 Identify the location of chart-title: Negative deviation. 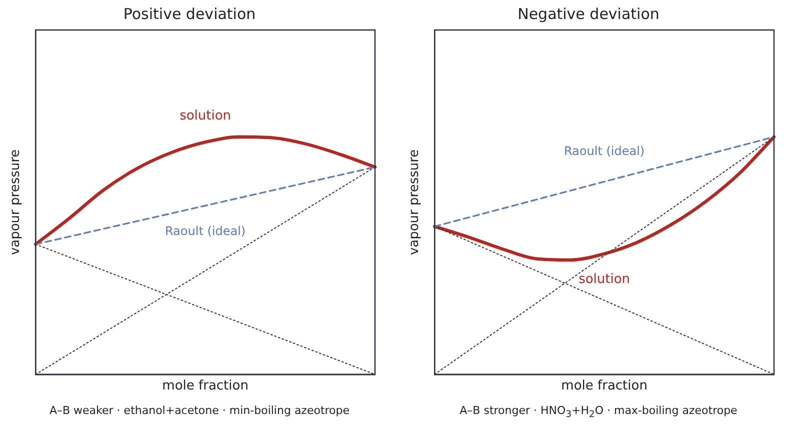
(589, 13).